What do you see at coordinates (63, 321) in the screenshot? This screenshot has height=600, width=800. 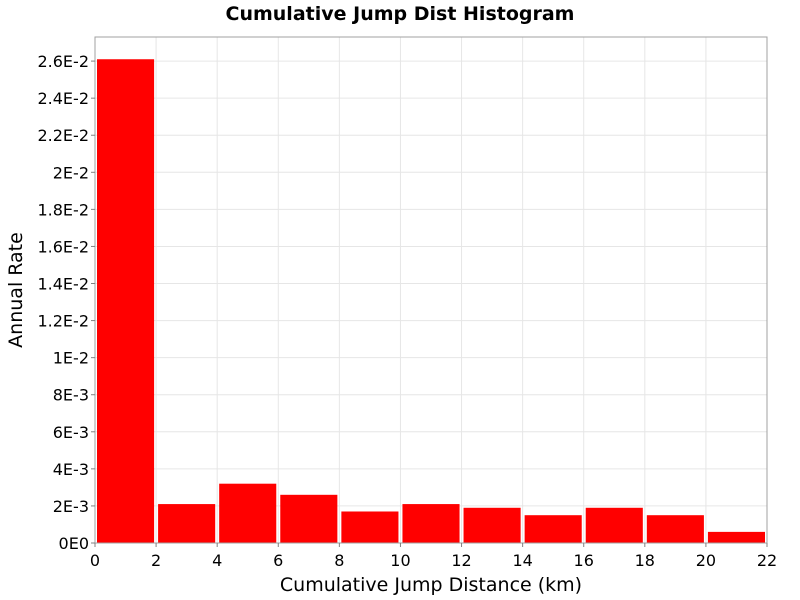 I see `y-tick-label: 1.2E-2` at bounding box center [63, 321].